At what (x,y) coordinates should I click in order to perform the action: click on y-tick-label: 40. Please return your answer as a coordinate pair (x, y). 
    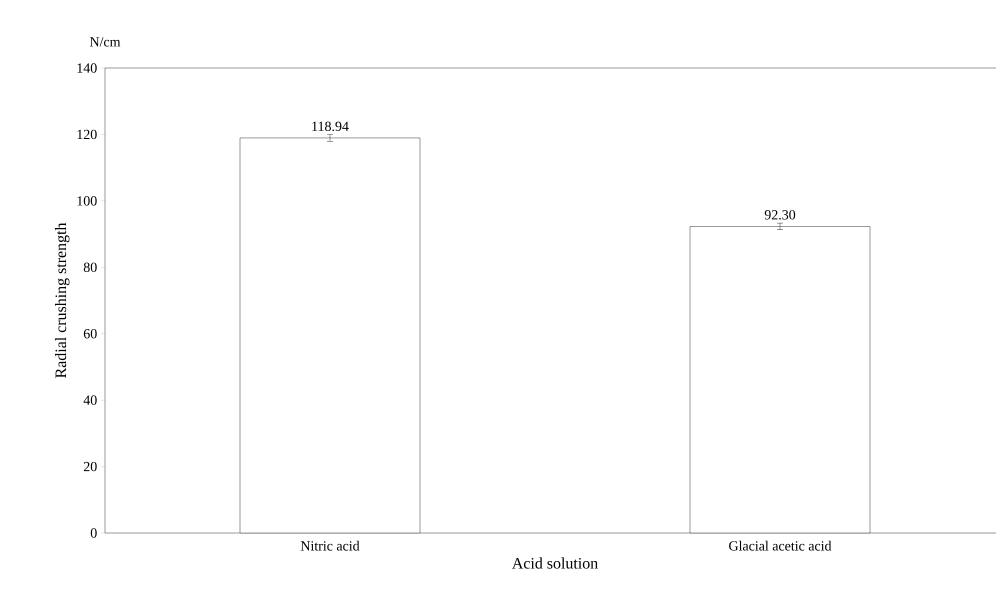
    Looking at the image, I should click on (90, 400).